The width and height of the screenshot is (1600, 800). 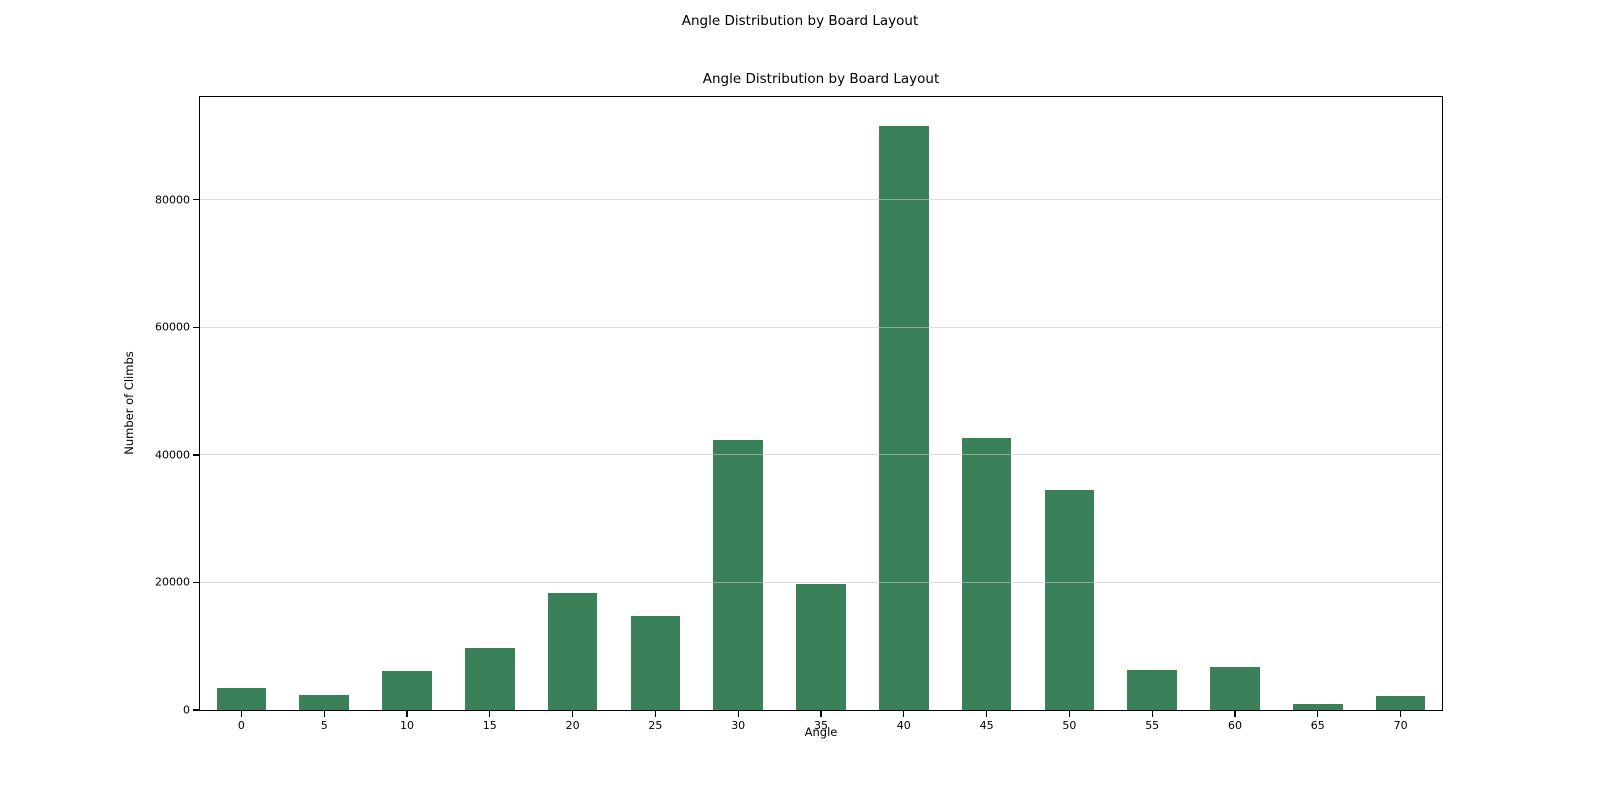 What do you see at coordinates (172, 327) in the screenshot?
I see `y-tick-label-60000: 60000` at bounding box center [172, 327].